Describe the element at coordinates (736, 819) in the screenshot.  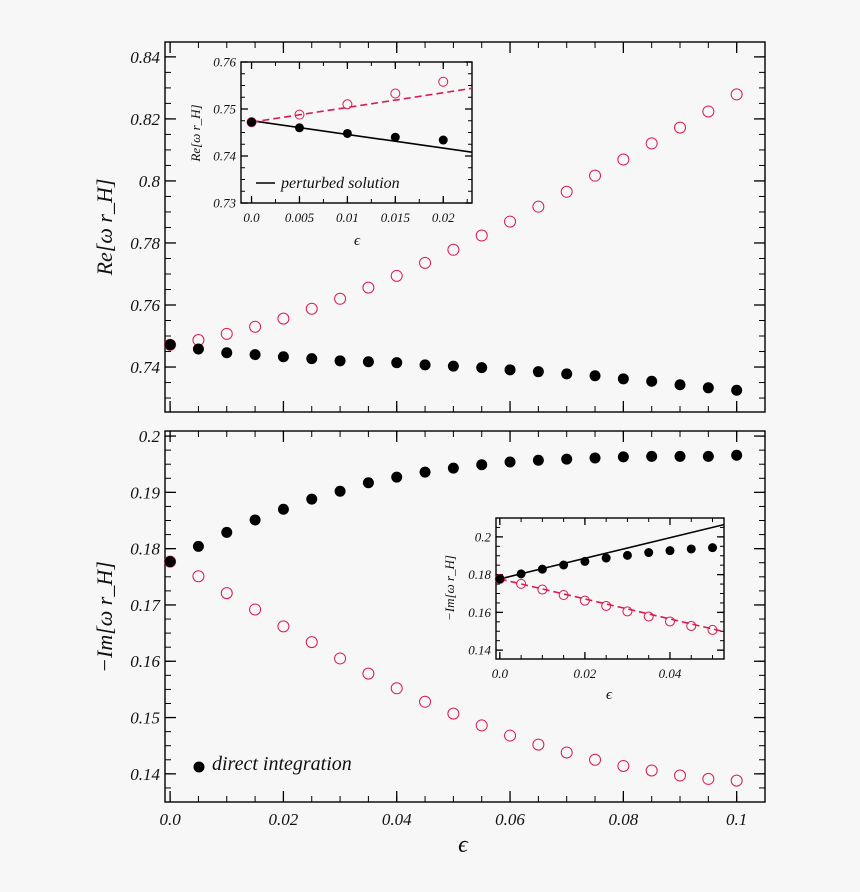
I see `x-tick-label: 0.1` at that location.